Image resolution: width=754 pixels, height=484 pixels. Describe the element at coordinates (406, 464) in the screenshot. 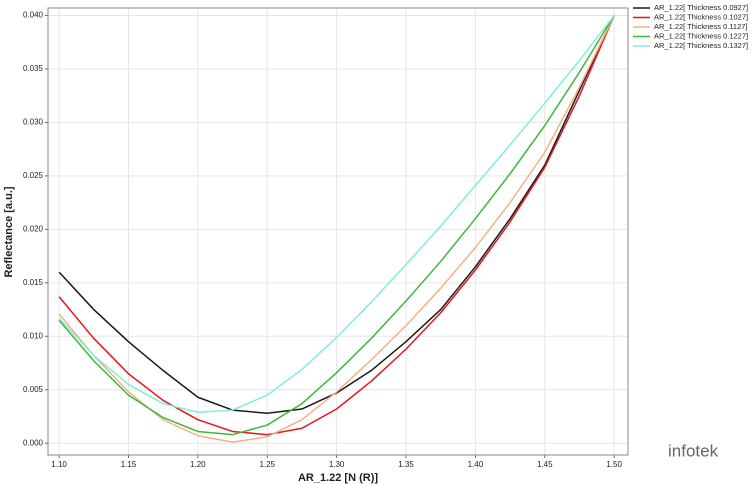

I see `x-tick-label: 1.35` at that location.